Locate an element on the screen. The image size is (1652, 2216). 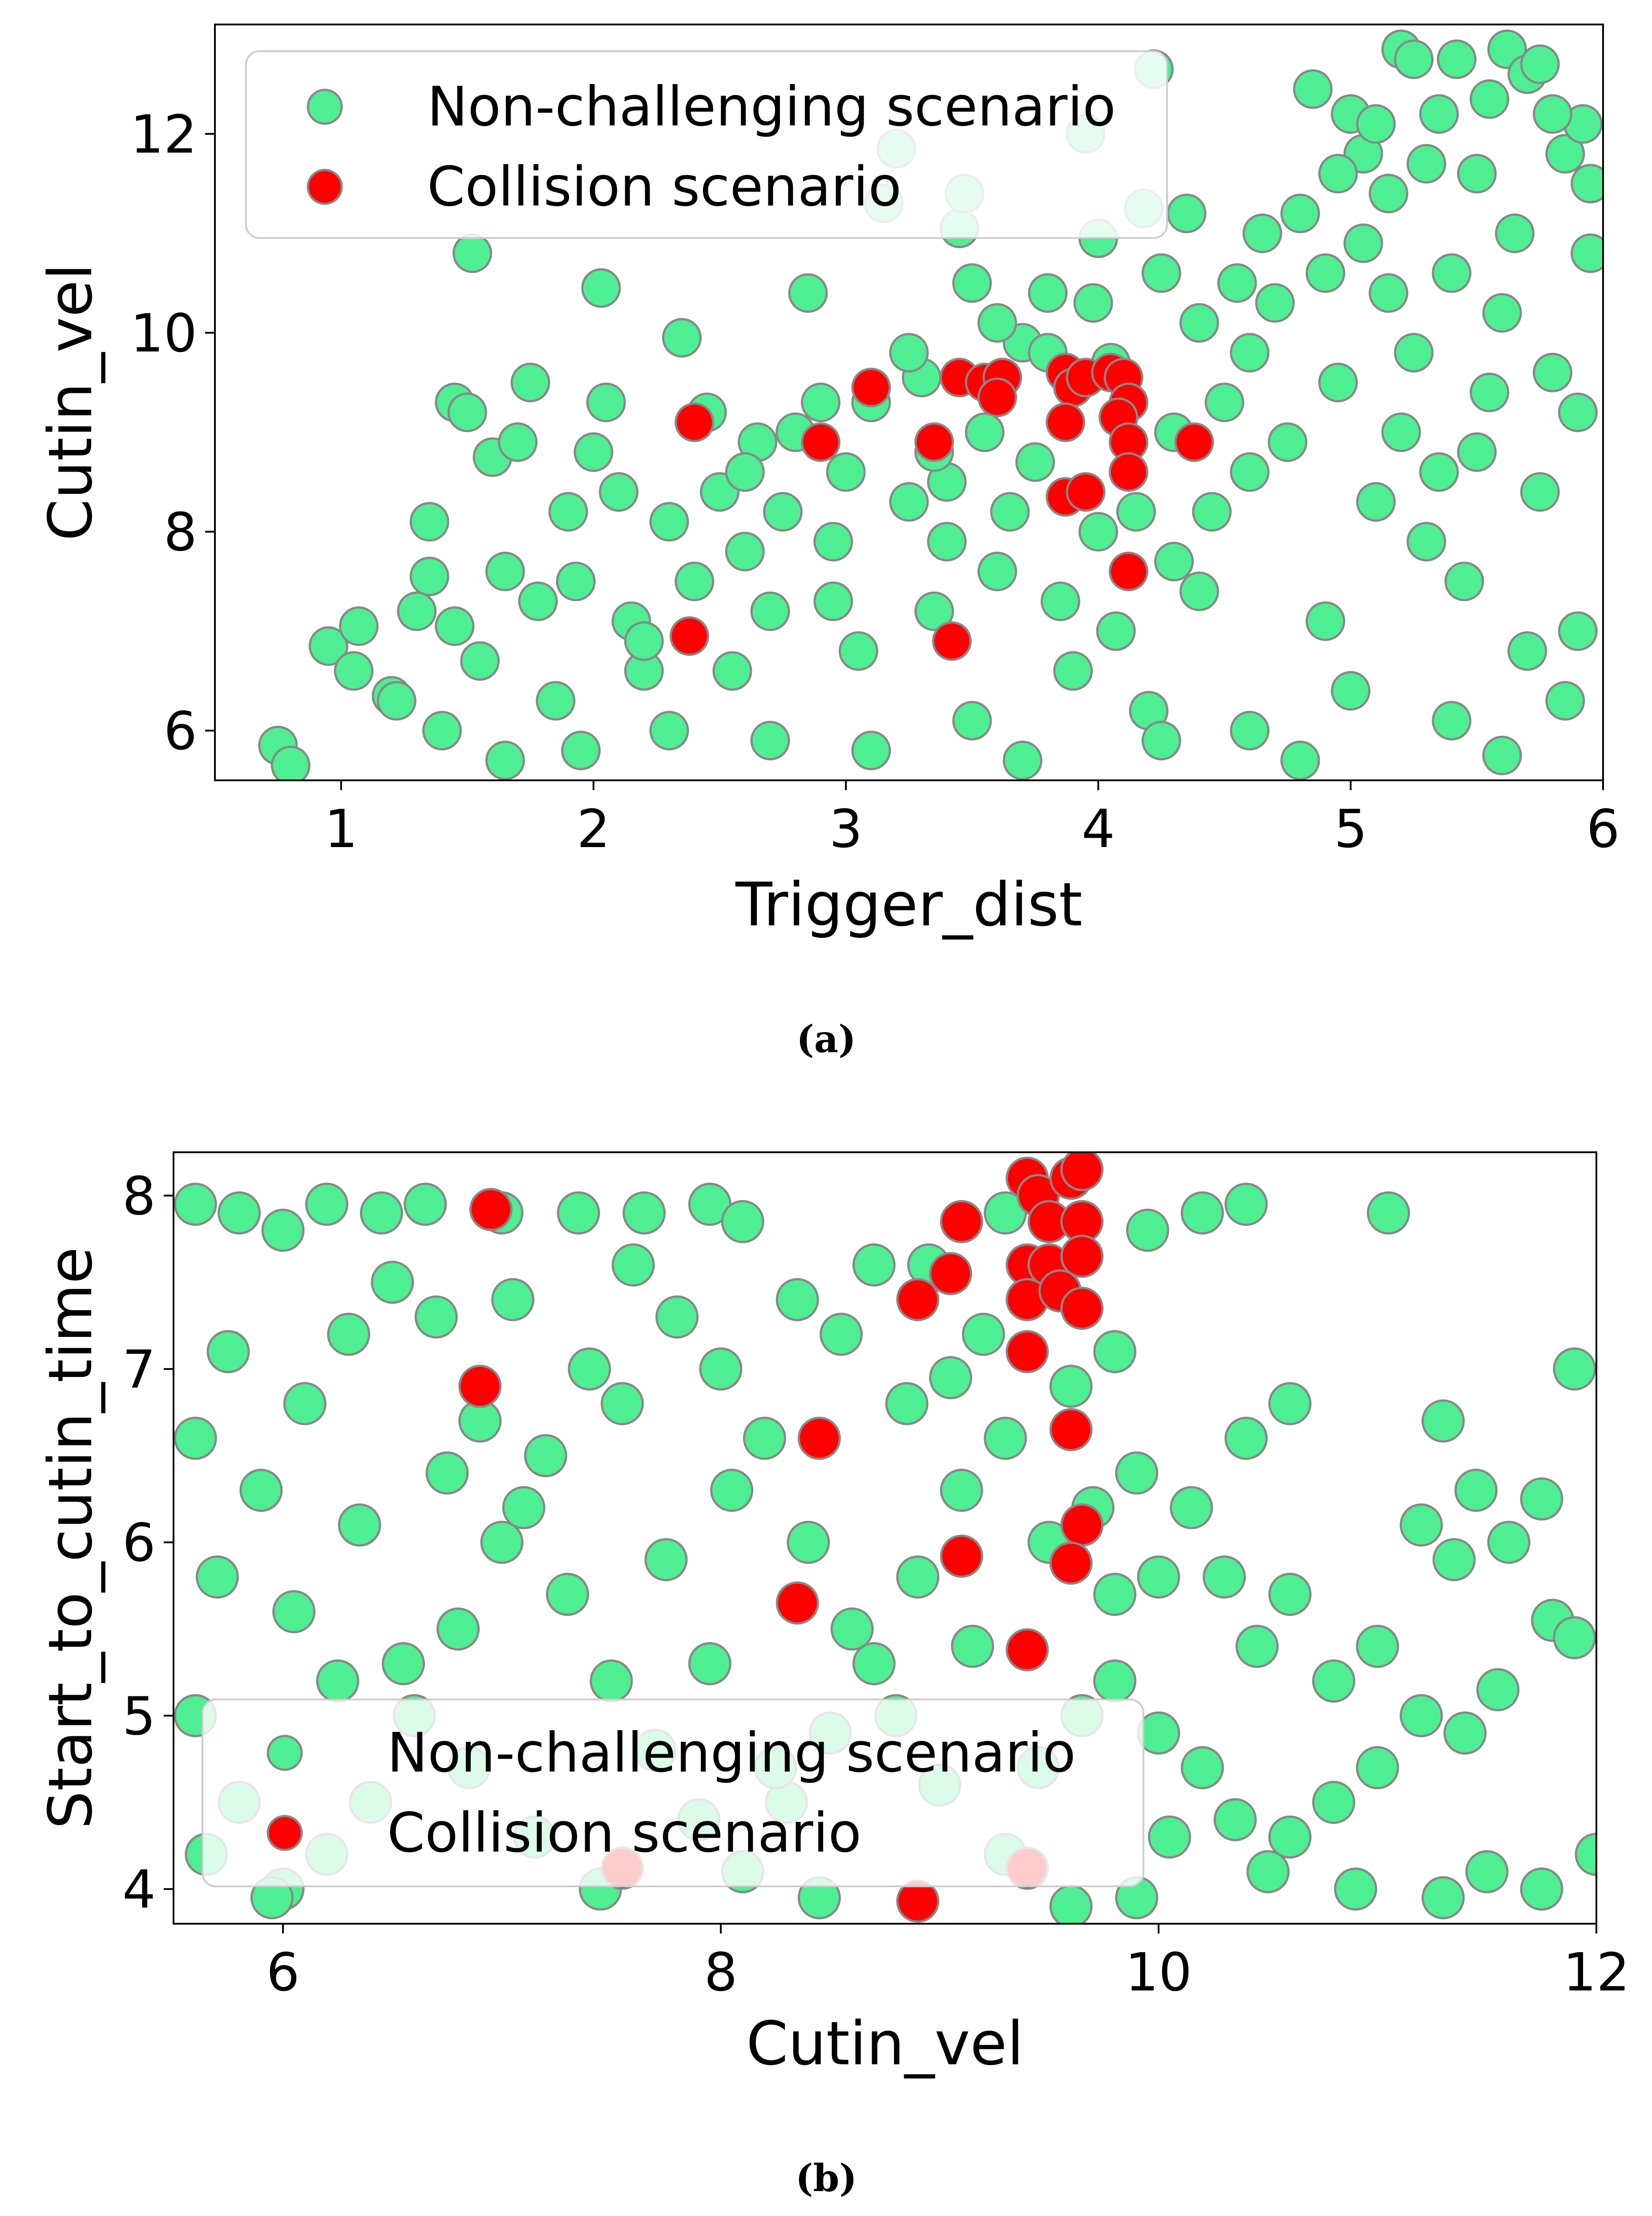
y-tick-label-a: 12 is located at coordinates (163, 134).